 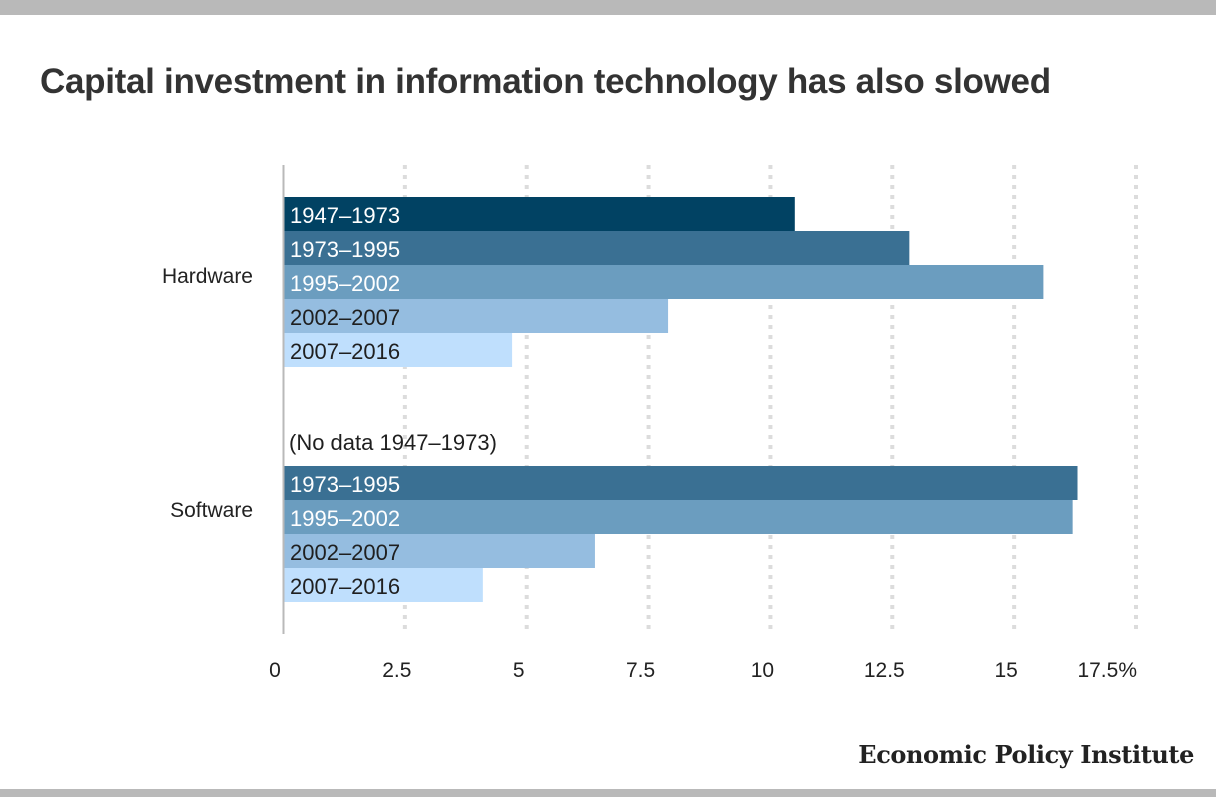 I want to click on x-tick-label: 2.5, so click(x=396, y=670).